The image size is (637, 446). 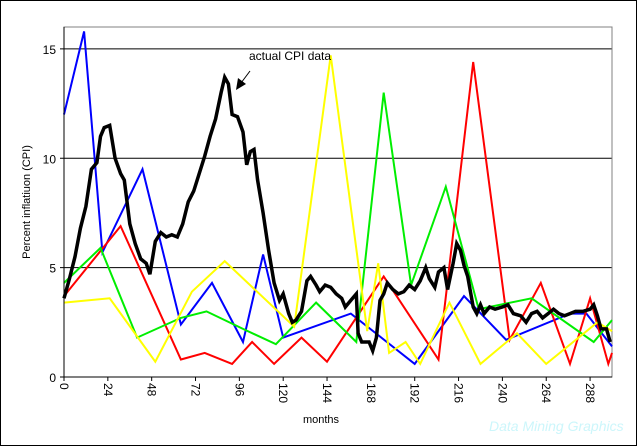 What do you see at coordinates (556, 426) in the screenshot?
I see `watermark: Data Mining Graphics` at bounding box center [556, 426].